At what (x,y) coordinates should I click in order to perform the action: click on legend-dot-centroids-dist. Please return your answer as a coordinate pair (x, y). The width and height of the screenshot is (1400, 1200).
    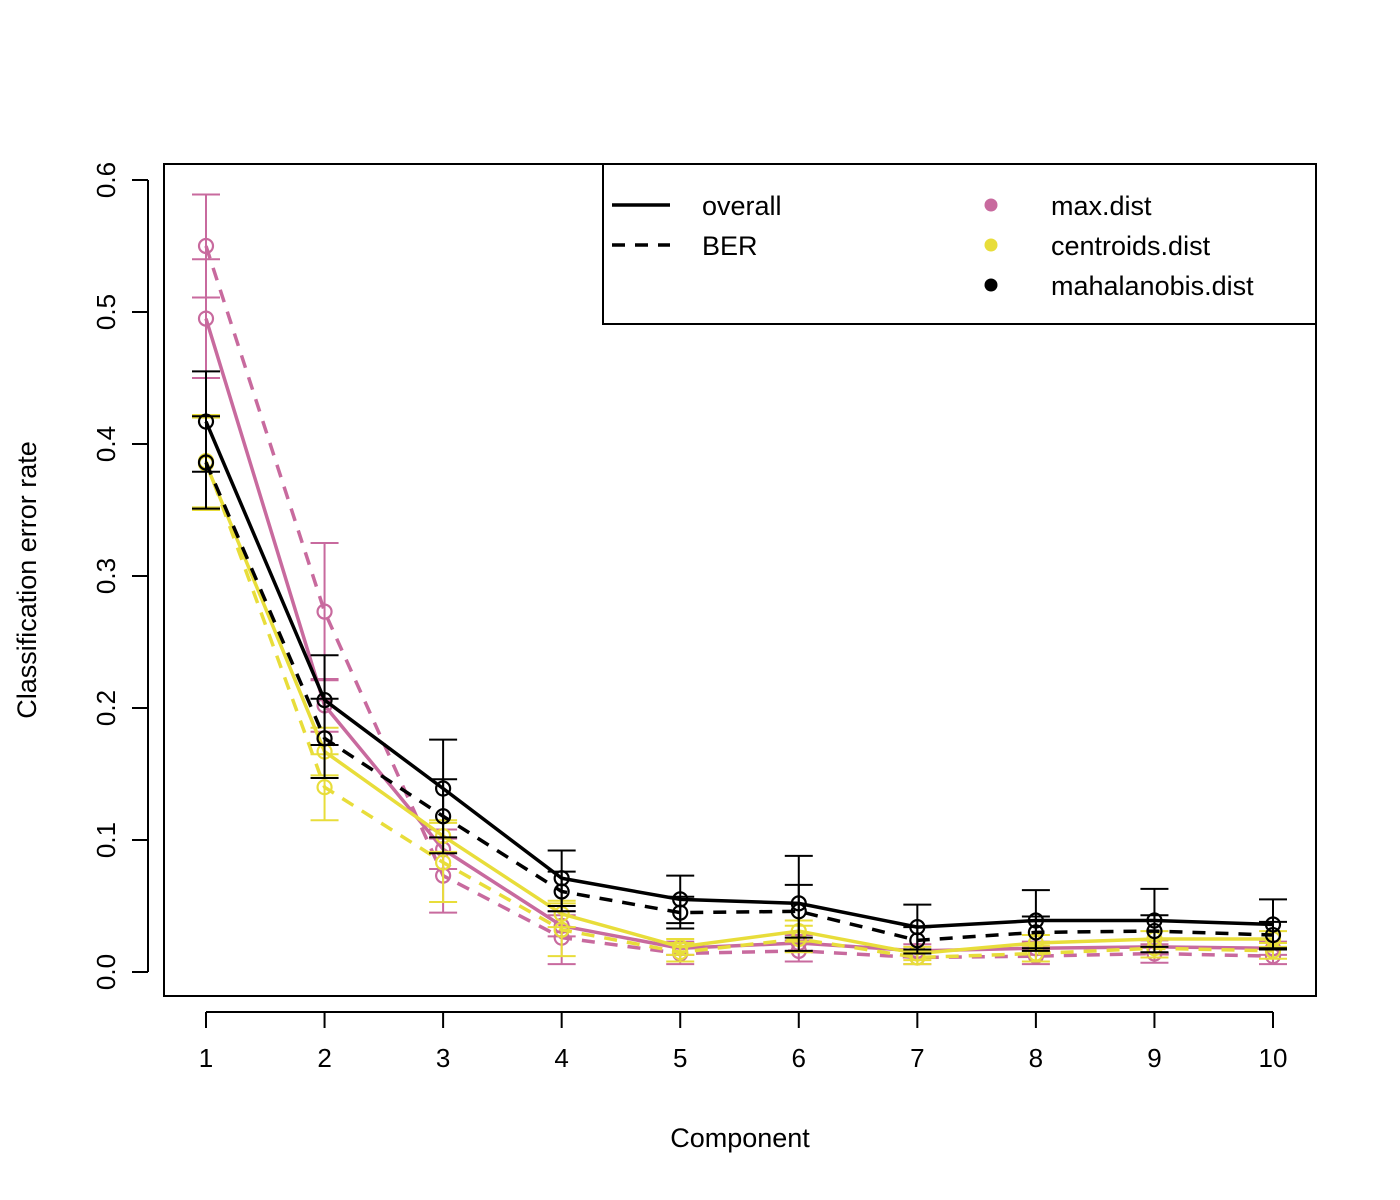
    Looking at the image, I should click on (991, 245).